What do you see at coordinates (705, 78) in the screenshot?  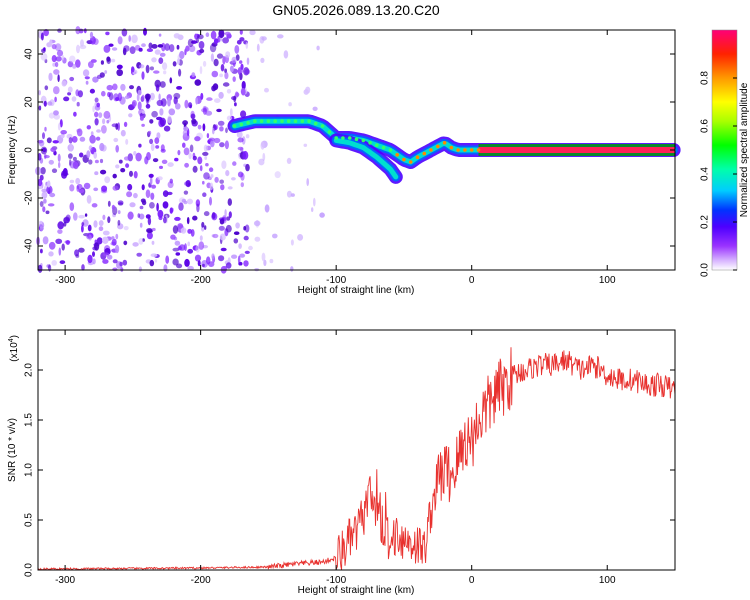 I see `colorbar-tick-label: 0.8` at bounding box center [705, 78].